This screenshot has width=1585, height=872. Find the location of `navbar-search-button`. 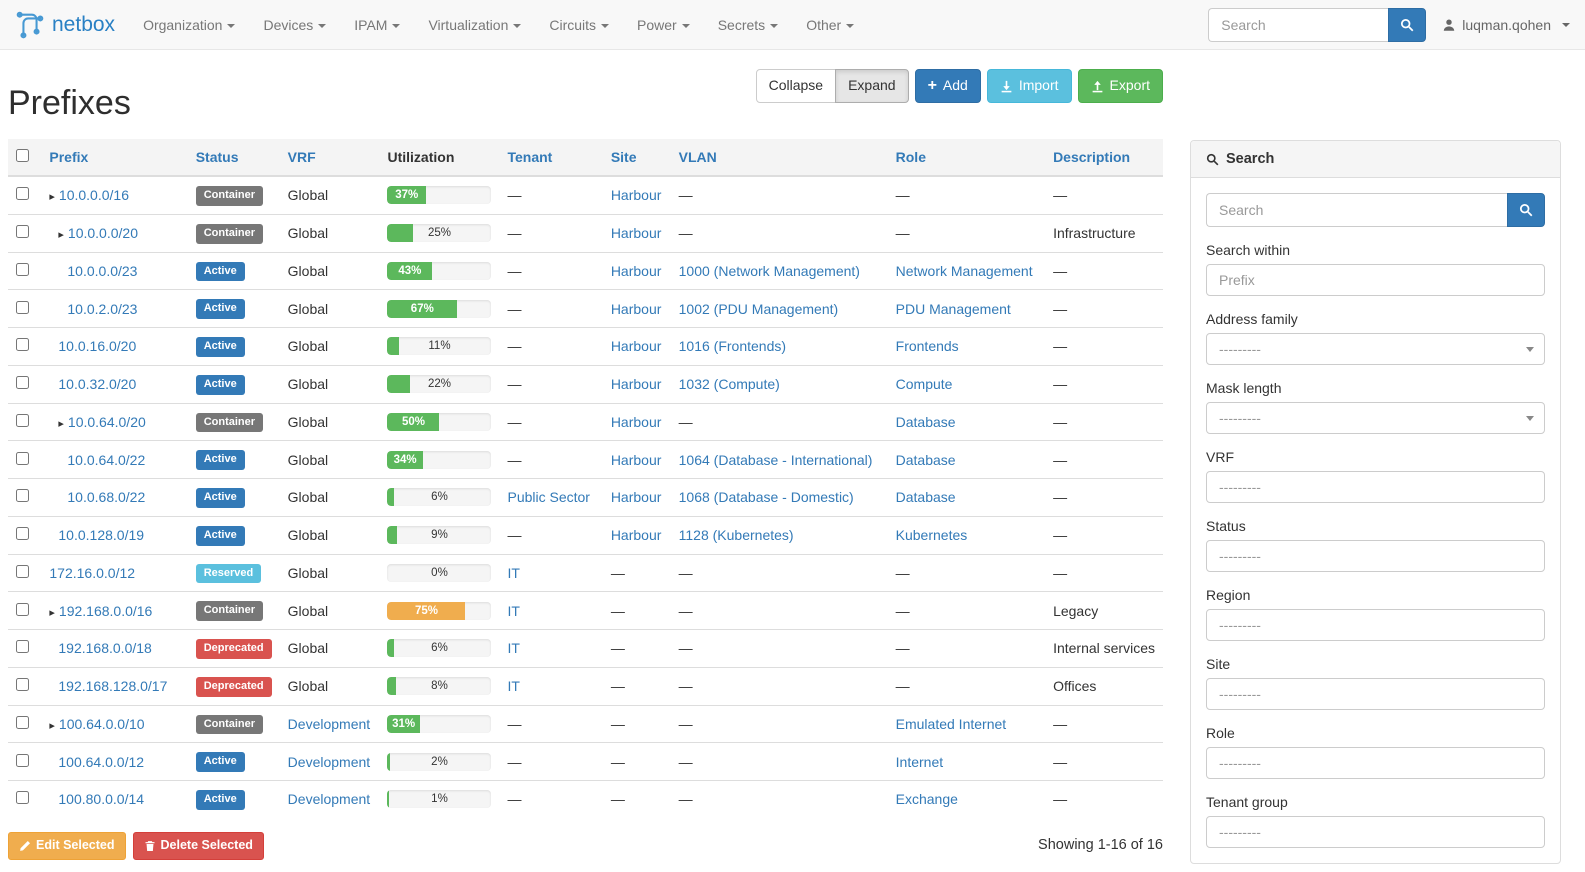

navbar-search-button is located at coordinates (1407, 24).